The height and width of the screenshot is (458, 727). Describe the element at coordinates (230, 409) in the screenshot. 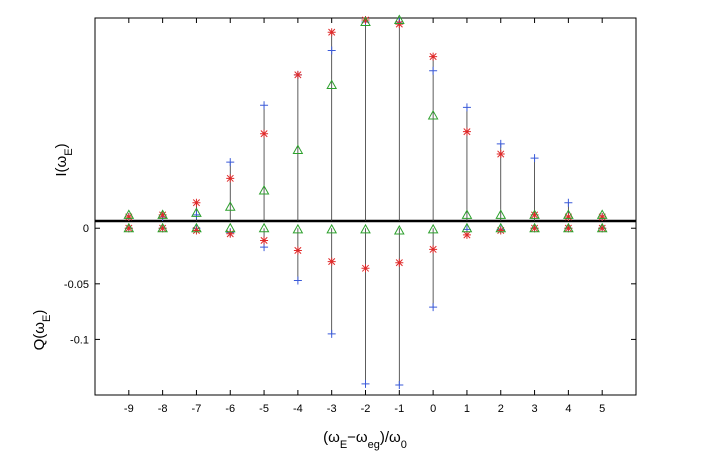

I see `x-tick-label: -6` at that location.